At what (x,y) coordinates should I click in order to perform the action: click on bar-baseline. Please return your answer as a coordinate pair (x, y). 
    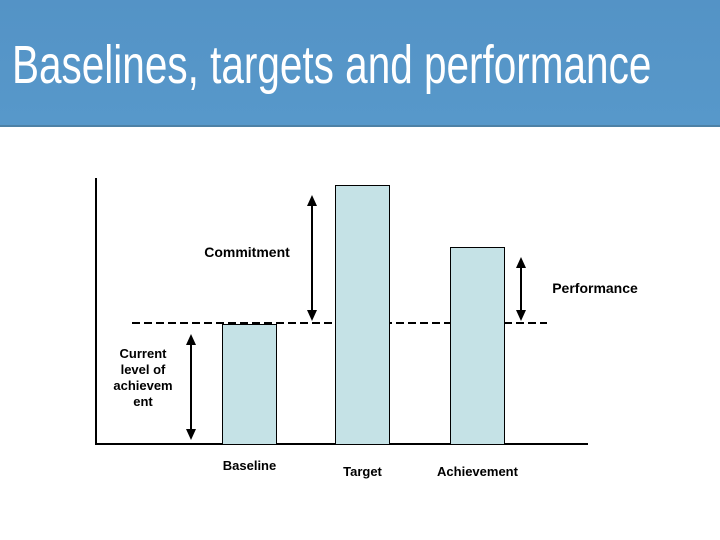
    Looking at the image, I should click on (249, 384).